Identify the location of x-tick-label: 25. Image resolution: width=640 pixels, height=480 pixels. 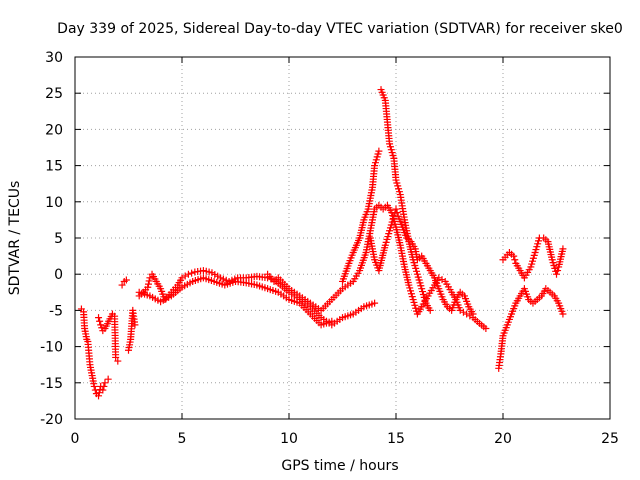
(610, 439).